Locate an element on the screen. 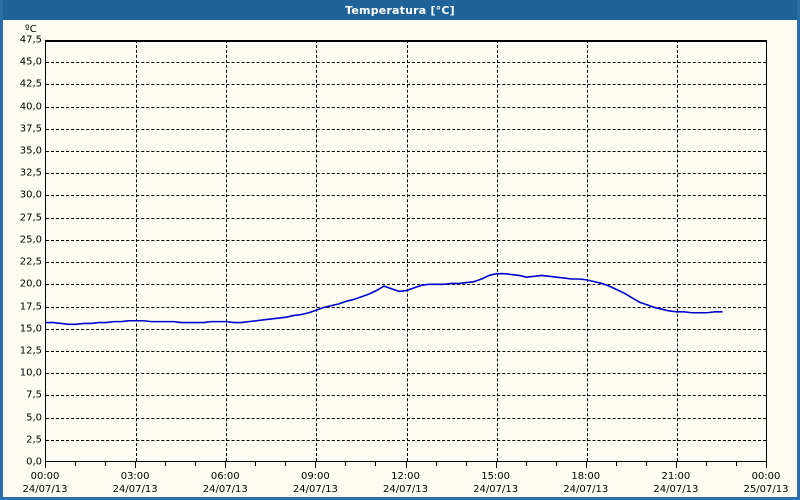 This screenshot has width=800, height=500. y-axis-tick-label: 7,5 is located at coordinates (34, 395).